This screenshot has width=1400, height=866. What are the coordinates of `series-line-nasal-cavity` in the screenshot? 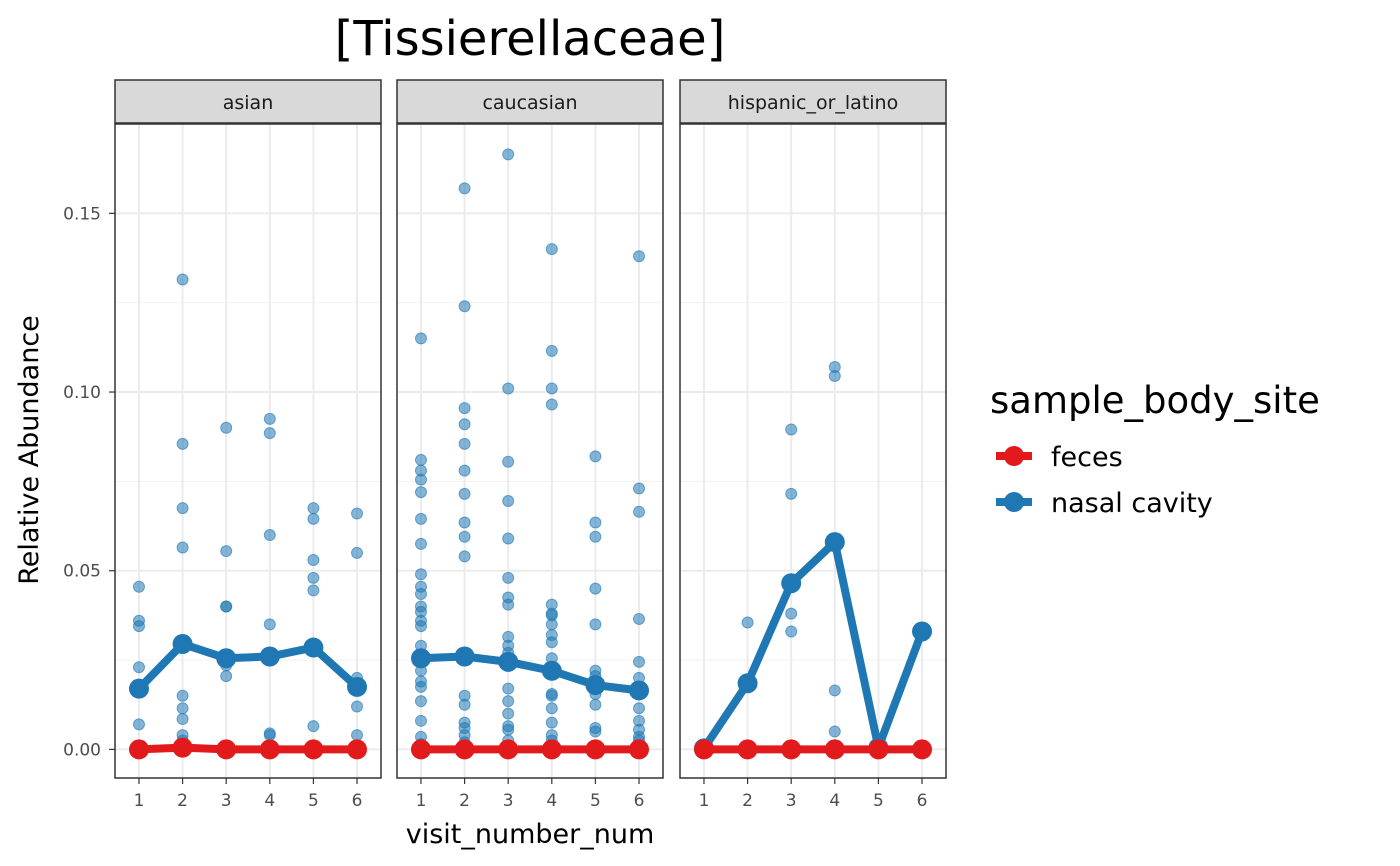 It's located at (813, 645).